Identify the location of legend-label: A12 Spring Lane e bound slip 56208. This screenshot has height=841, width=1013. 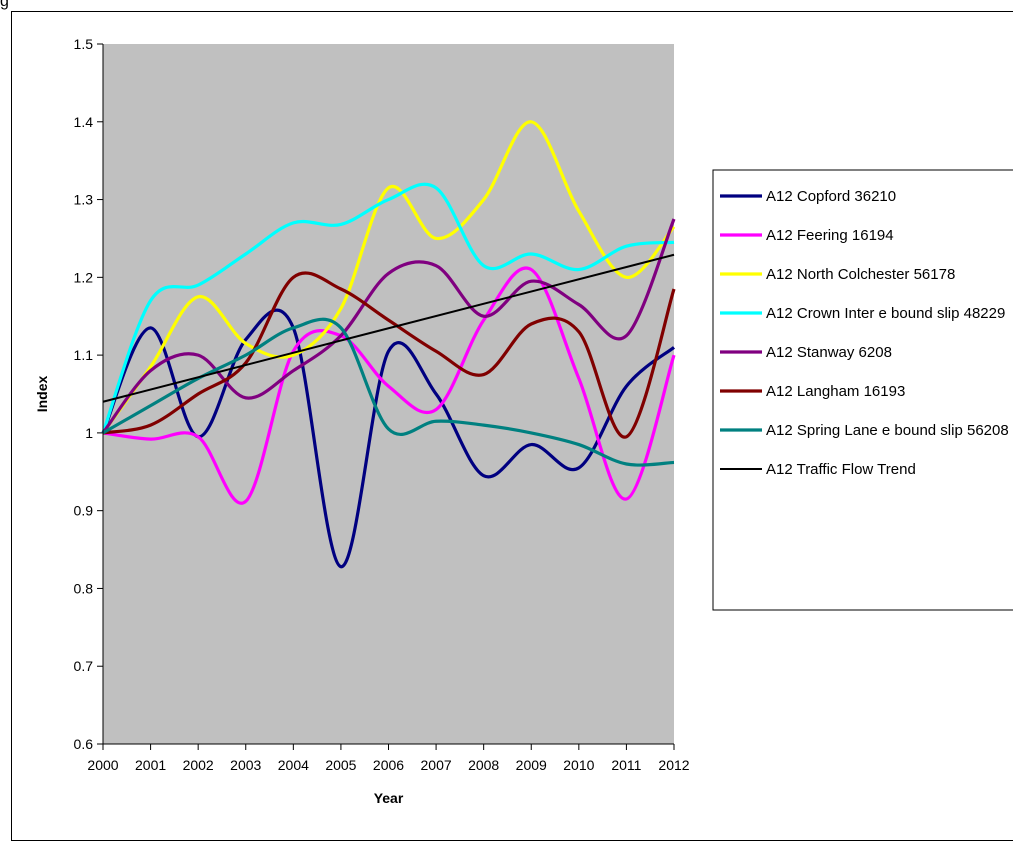
(887, 430).